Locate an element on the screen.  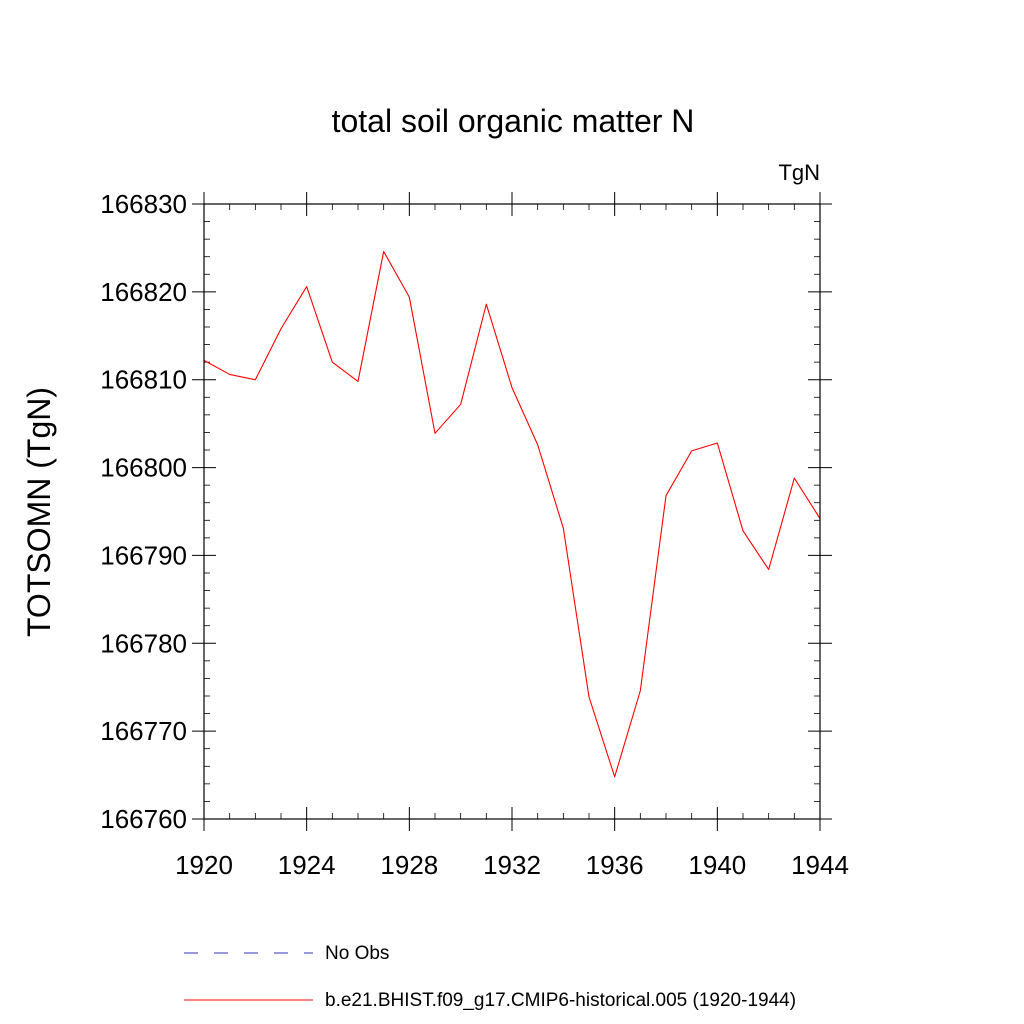
x-tick-label: 1924 is located at coordinates (307, 865).